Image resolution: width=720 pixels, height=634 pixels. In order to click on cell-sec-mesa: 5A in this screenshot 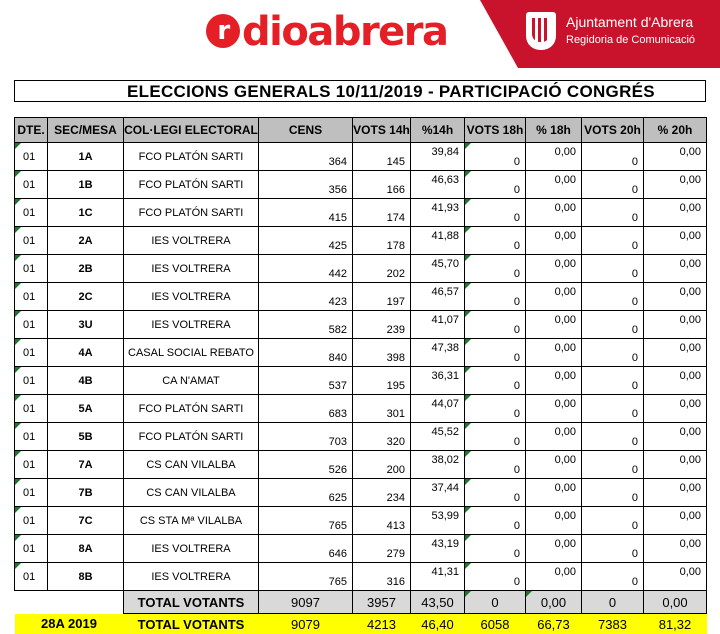, I will do `click(86, 409)`.